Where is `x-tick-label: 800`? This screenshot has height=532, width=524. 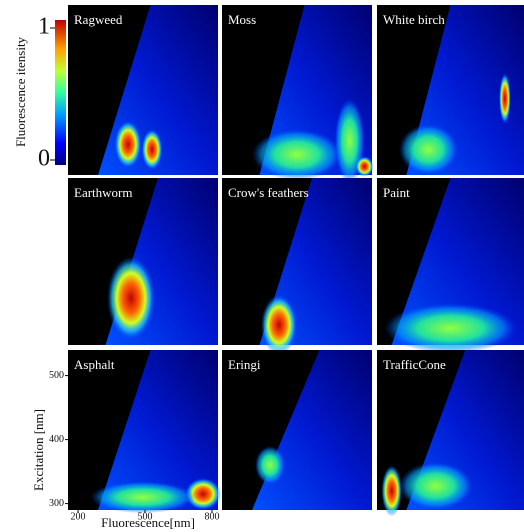 x-tick-label: 800 is located at coordinates (211, 516).